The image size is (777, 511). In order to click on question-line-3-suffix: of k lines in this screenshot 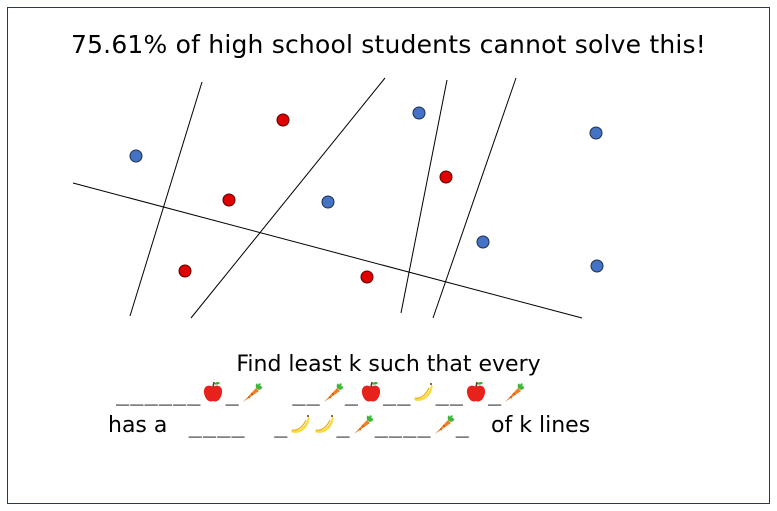, I will do `click(537, 425)`.